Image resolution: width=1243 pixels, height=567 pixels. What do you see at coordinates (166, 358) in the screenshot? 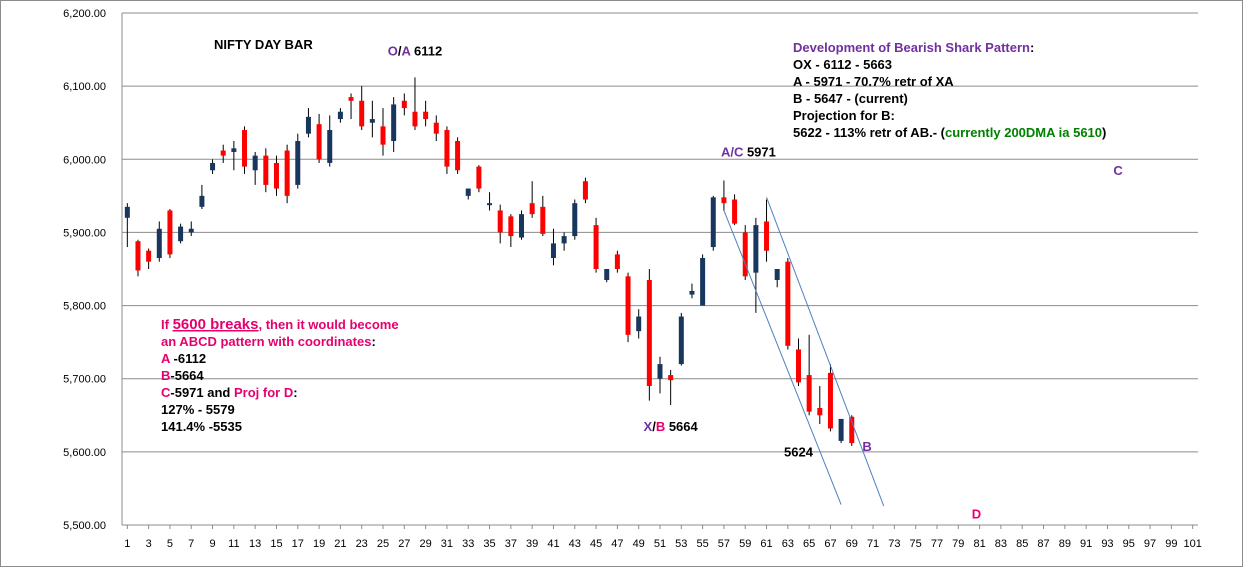
I see `note-part: A` at bounding box center [166, 358].